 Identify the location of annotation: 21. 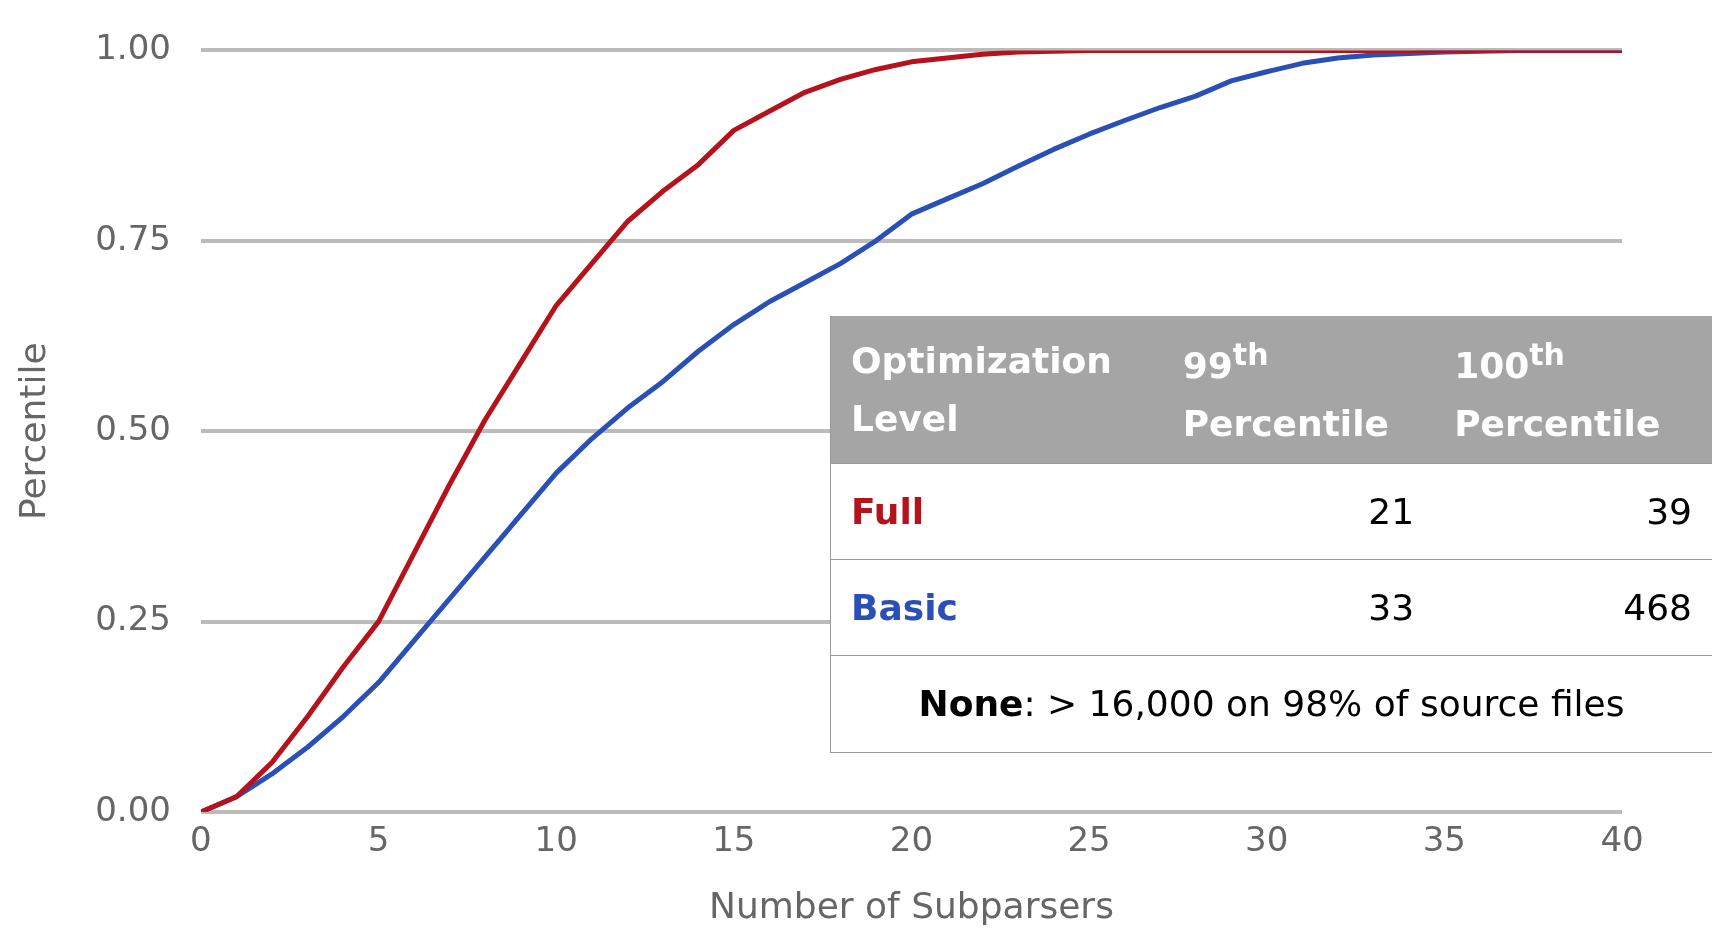
(1298, 511).